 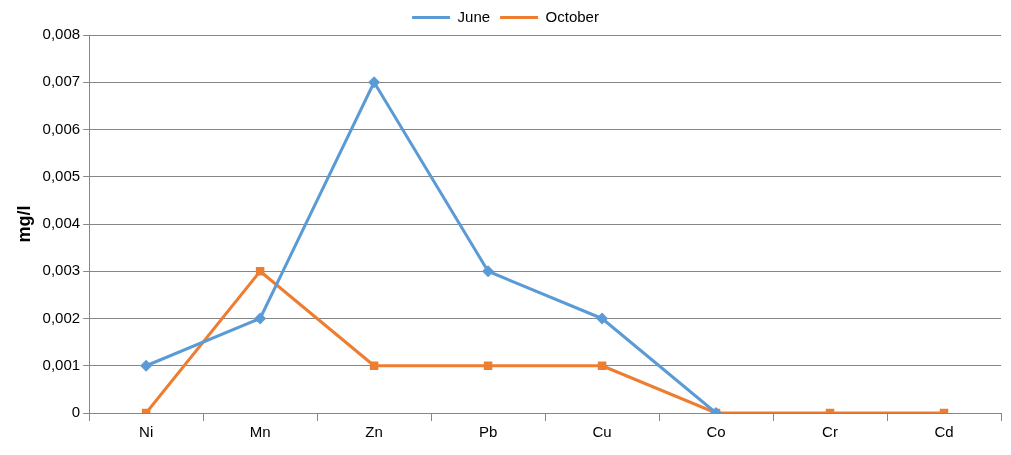 What do you see at coordinates (61, 175) in the screenshot?
I see `y-tick-label: 0,005` at bounding box center [61, 175].